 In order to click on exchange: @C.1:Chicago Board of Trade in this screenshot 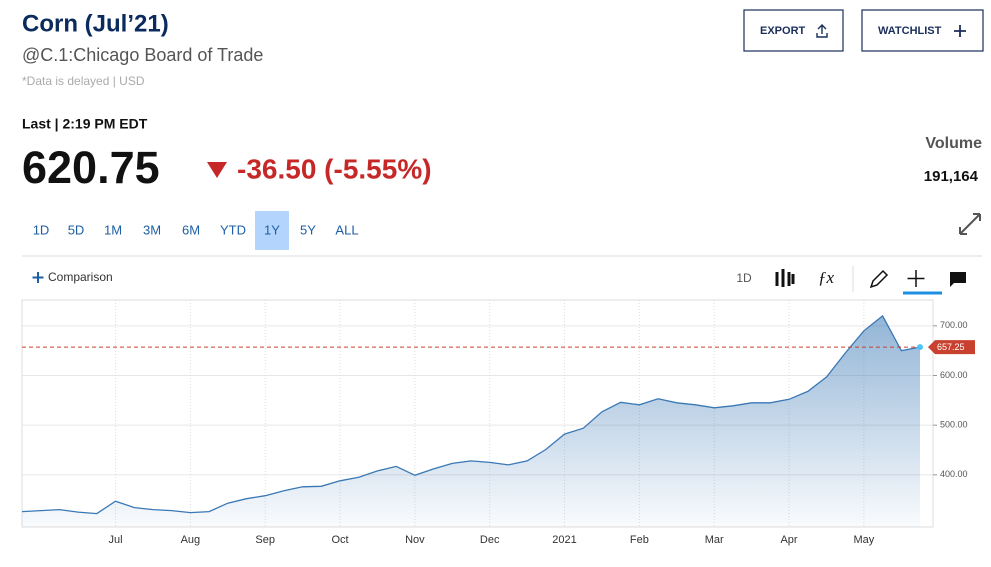, I will do `click(142, 55)`.